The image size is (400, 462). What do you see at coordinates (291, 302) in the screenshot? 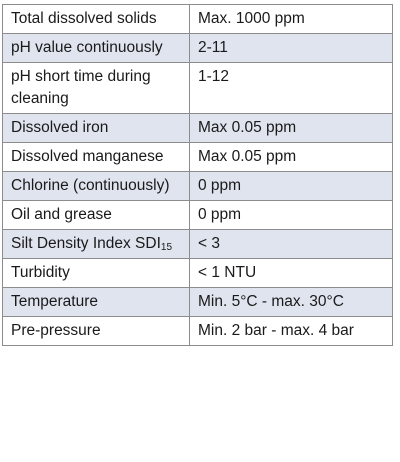
I see `value-cell: Min. 5°C - max. 30°C` at bounding box center [291, 302].